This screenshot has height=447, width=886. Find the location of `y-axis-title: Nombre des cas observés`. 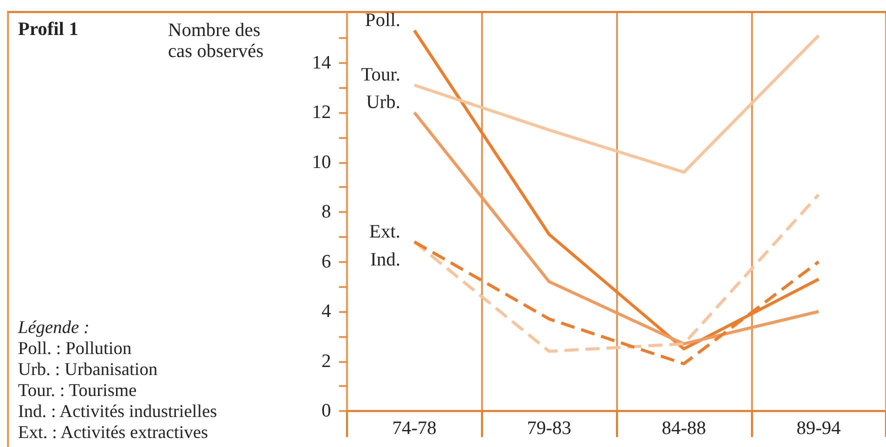

y-axis-title: Nombre des cas observés is located at coordinates (216, 41).